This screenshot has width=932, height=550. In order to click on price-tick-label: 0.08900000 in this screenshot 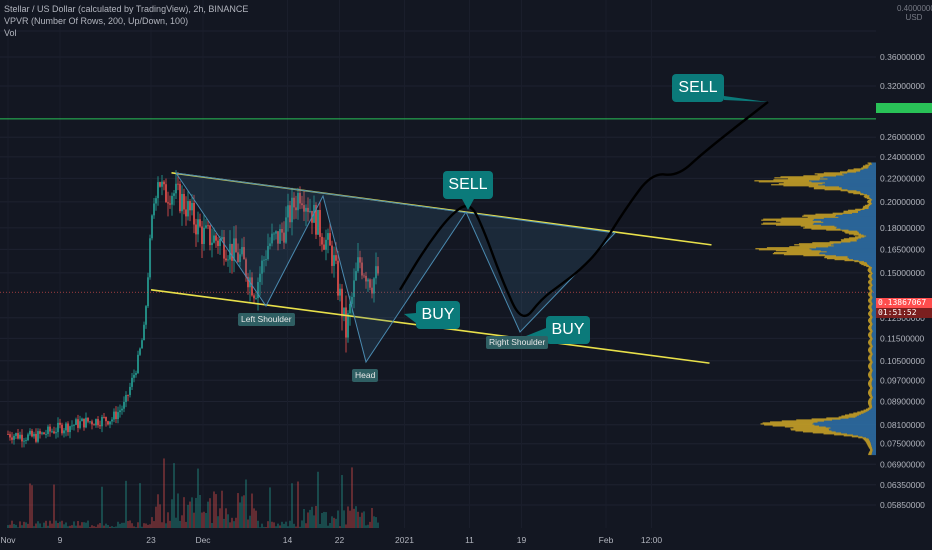, I will do `click(902, 402)`.